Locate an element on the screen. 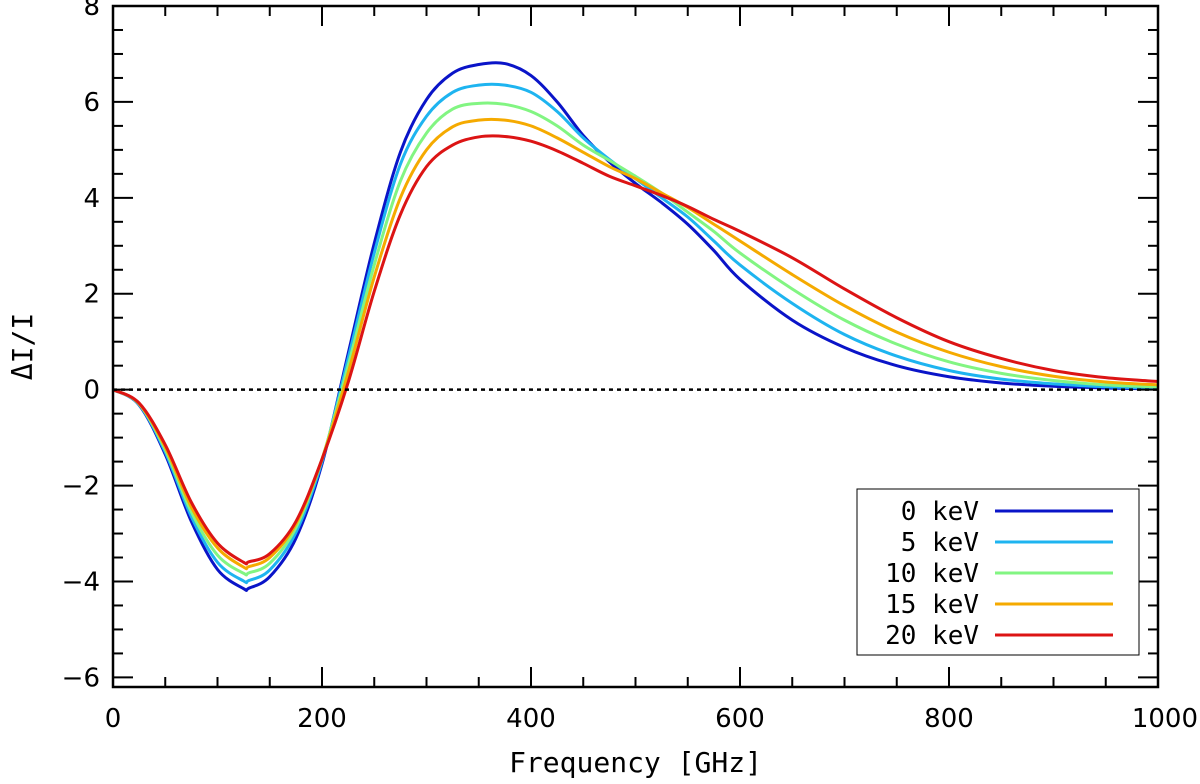 The width and height of the screenshot is (1200, 784). legend-label: 5 keV is located at coordinates (940, 543).